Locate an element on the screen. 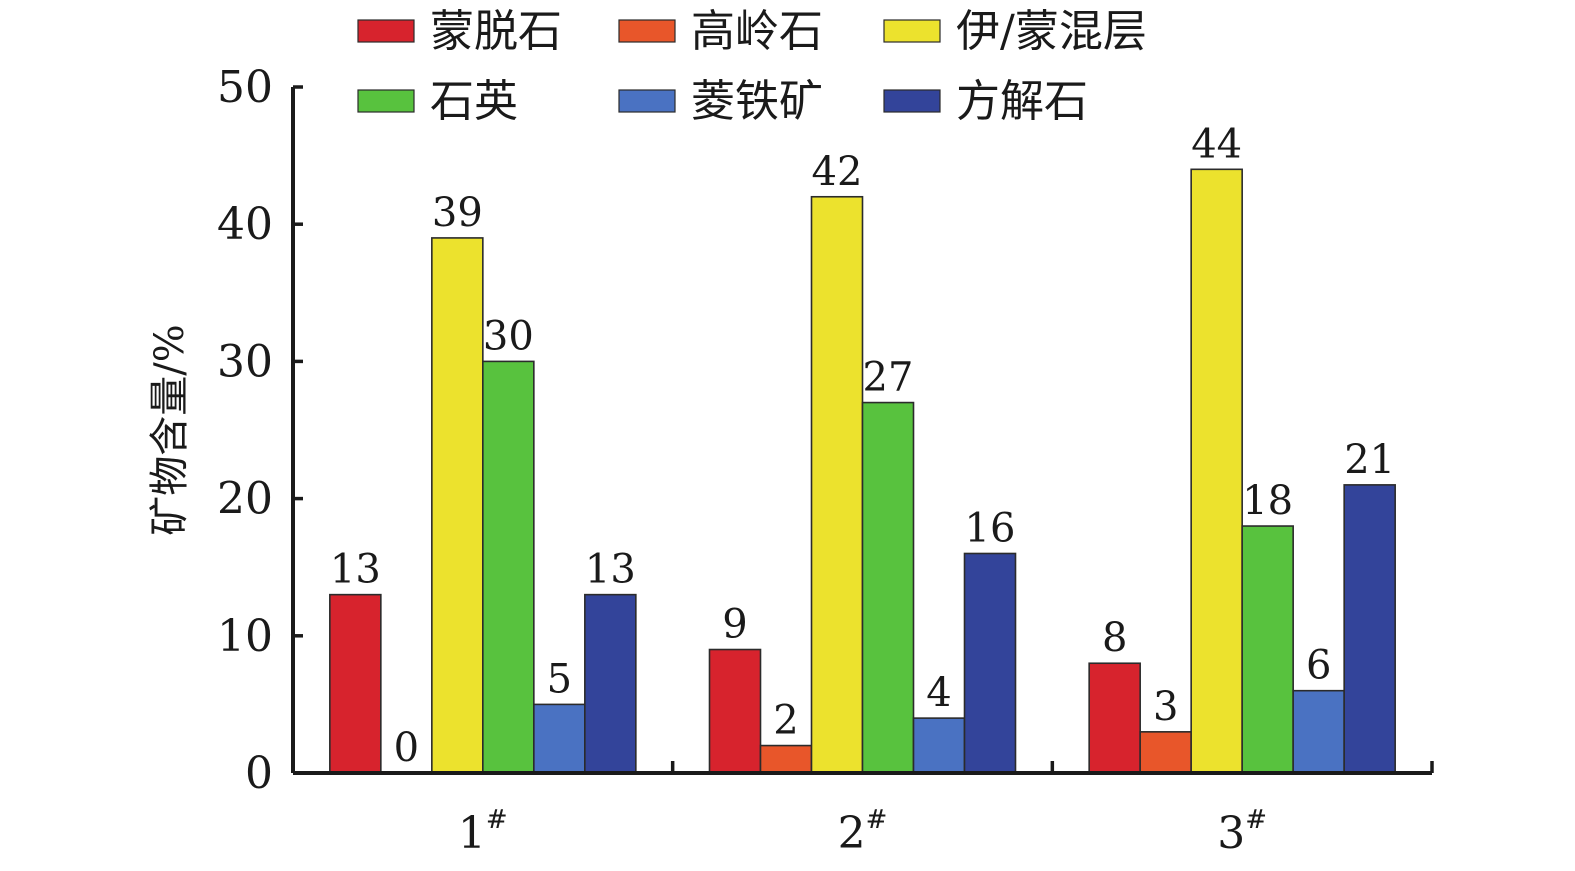 This screenshot has height=871, width=1575. y-tick-label: 30 is located at coordinates (245, 361).